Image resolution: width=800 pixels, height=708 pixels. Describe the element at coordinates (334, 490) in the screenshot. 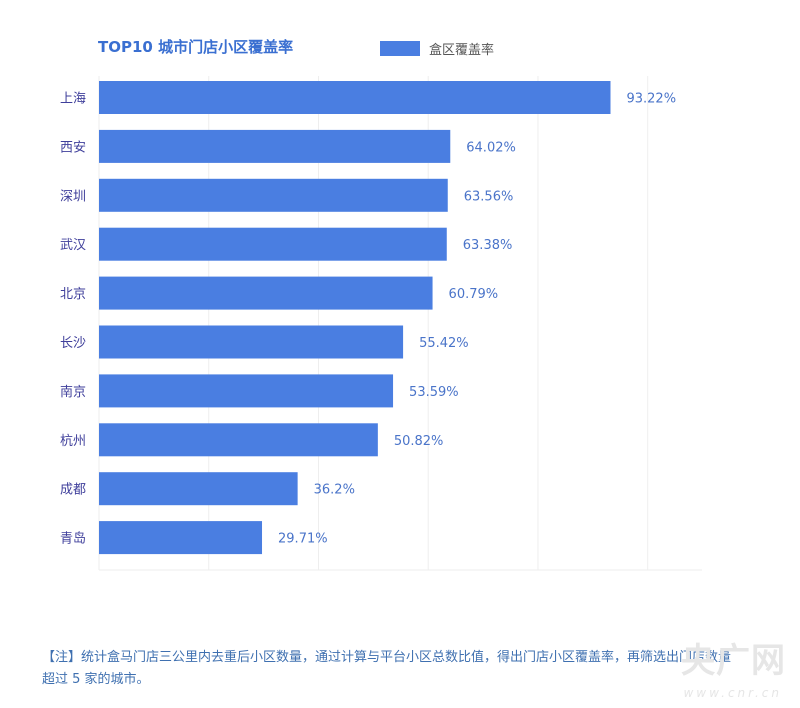

I see `value-label: 36.2%` at that location.